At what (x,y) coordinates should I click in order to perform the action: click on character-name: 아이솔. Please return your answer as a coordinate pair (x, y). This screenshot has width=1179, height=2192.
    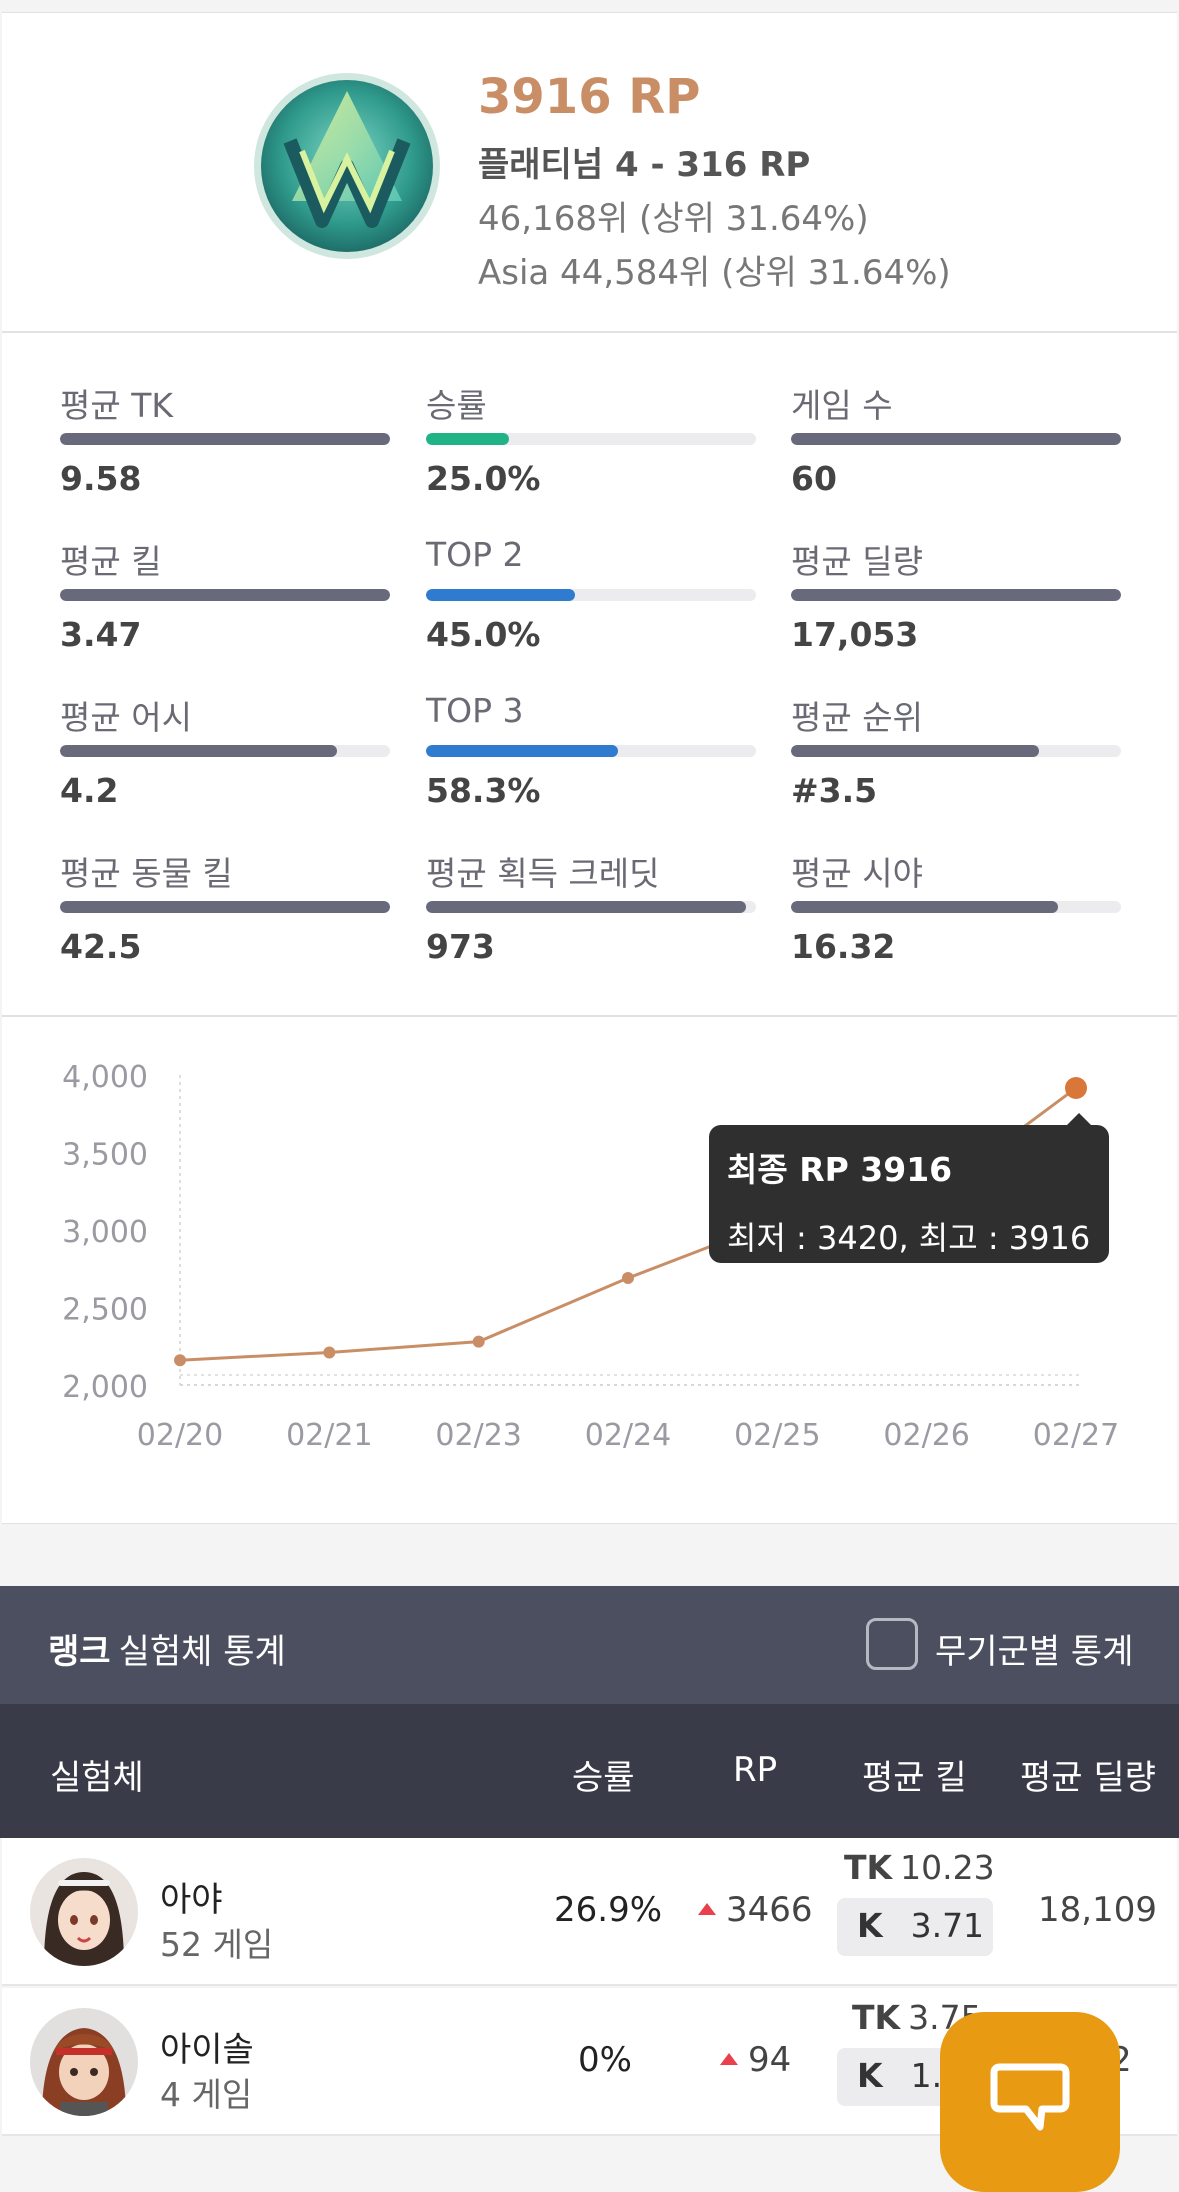
    Looking at the image, I should click on (207, 2050).